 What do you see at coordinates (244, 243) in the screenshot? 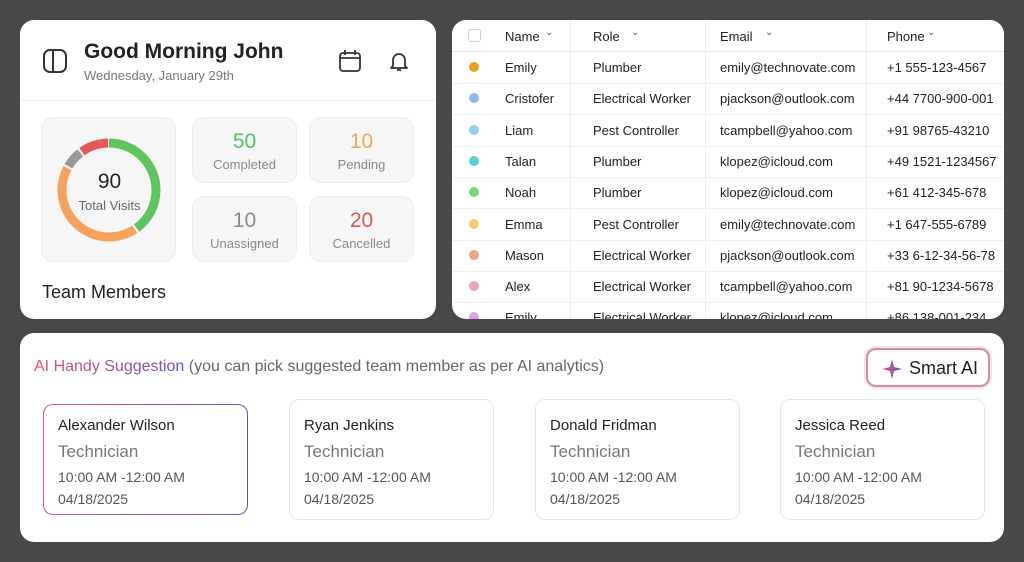
I see `stat-label: Unassigned` at bounding box center [244, 243].